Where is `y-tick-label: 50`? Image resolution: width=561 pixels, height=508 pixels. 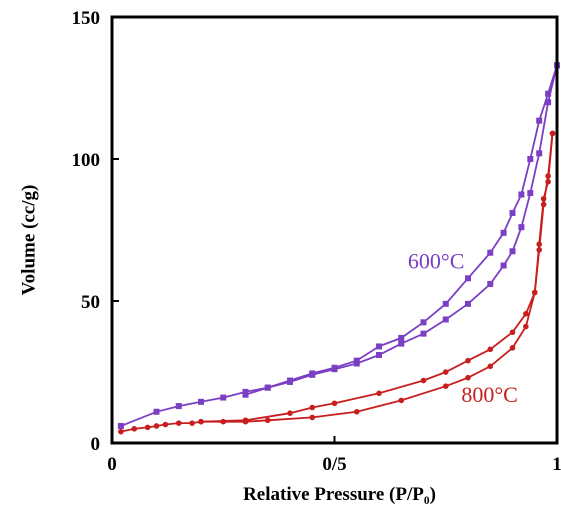 y-tick-label: 50 is located at coordinates (90, 302).